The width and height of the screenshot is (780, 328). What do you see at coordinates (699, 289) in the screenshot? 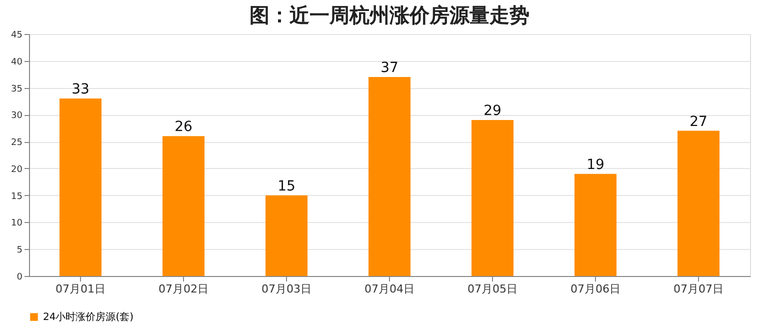
I see `x-tick-label: 07月07日` at bounding box center [699, 289].